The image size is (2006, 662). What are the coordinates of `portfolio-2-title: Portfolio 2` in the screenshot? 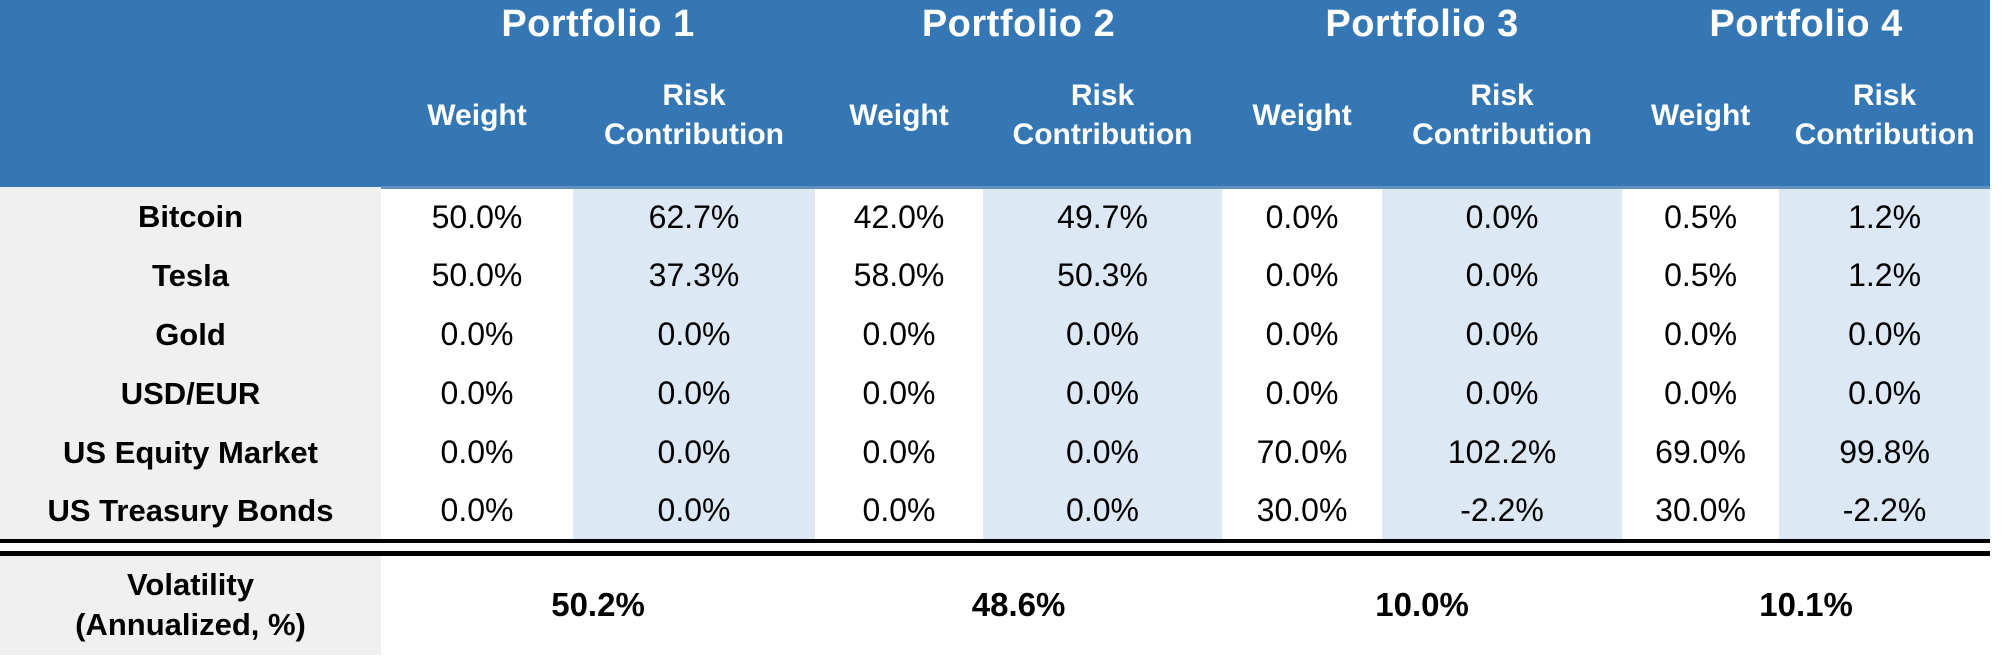 It's located at (1019, 23).